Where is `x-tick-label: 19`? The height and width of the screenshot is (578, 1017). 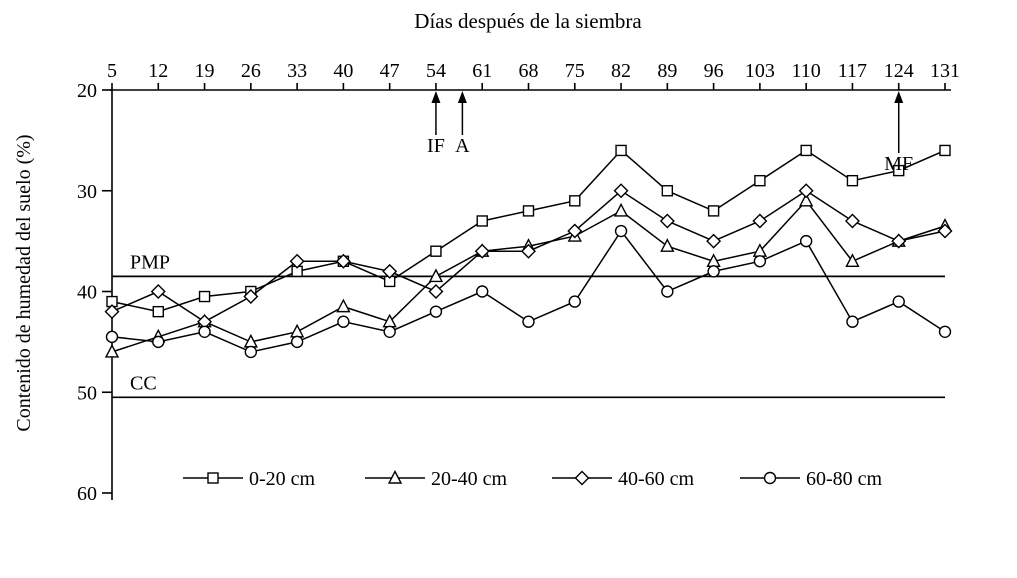
x-tick-label: 19 is located at coordinates (205, 71).